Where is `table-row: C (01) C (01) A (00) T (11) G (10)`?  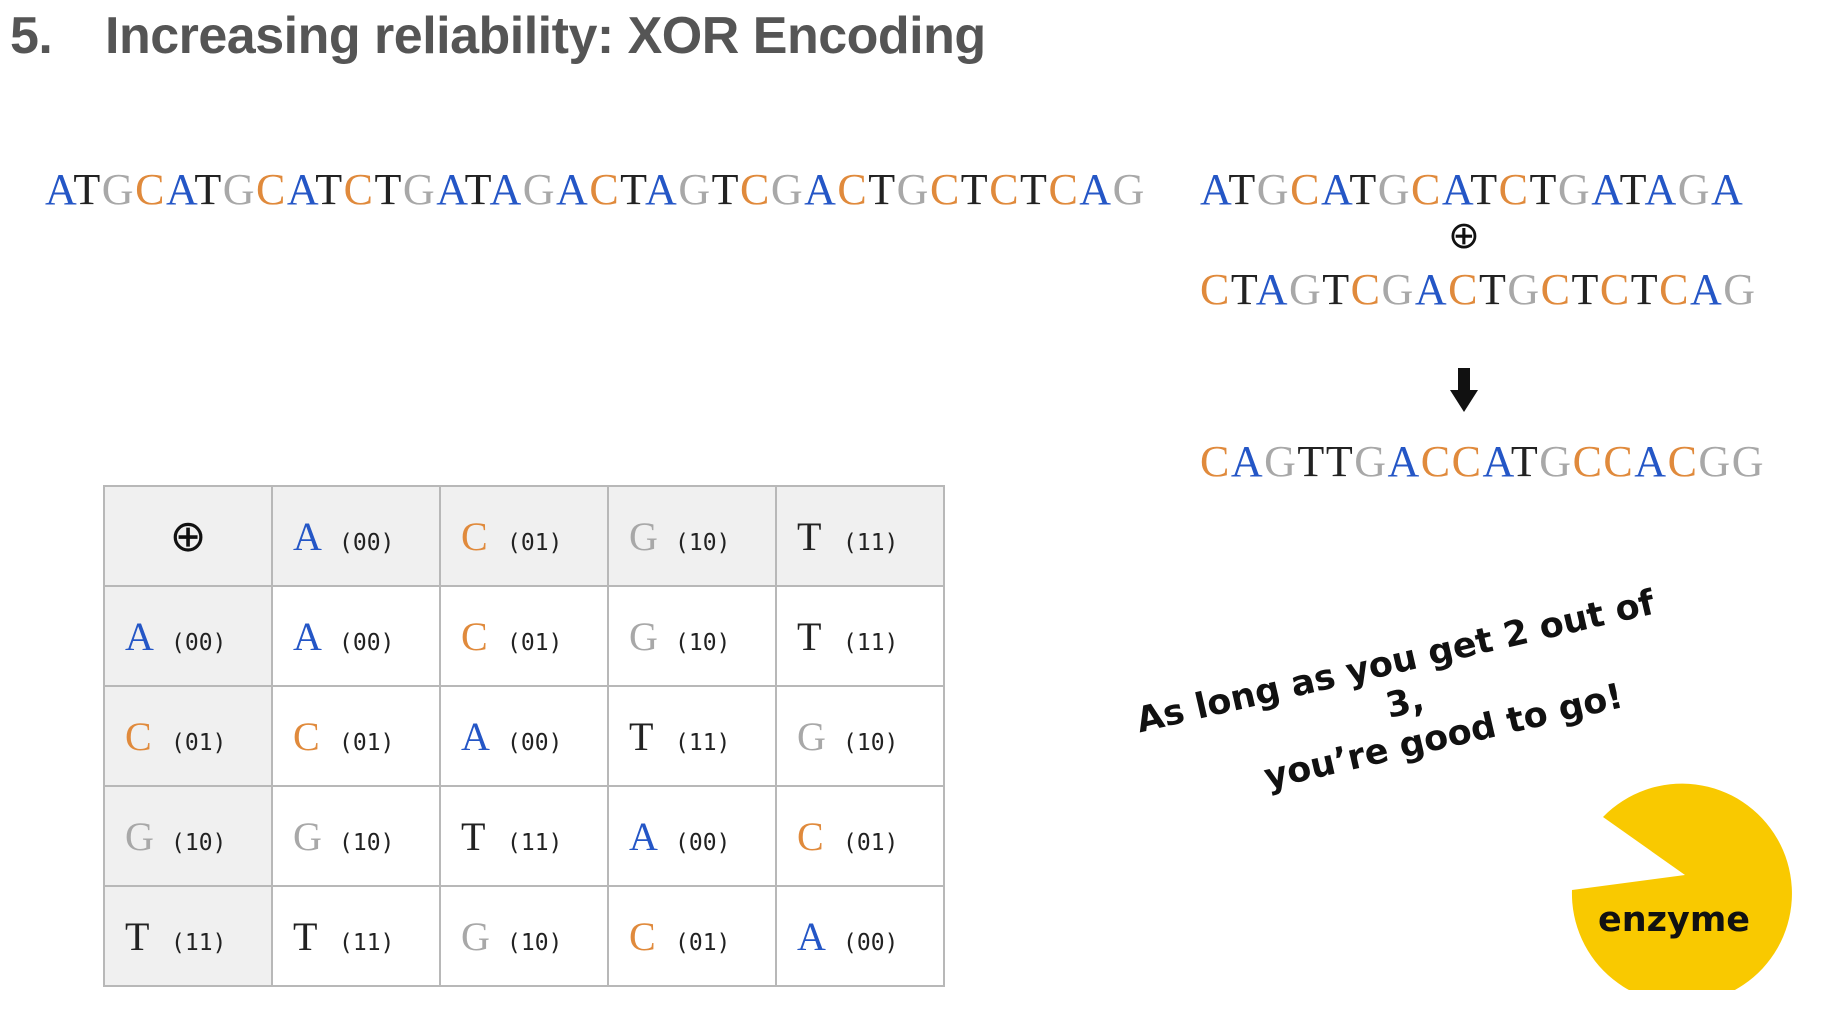
table-row: C (01) C (01) A (00) T (11) G (10) is located at coordinates (524, 736).